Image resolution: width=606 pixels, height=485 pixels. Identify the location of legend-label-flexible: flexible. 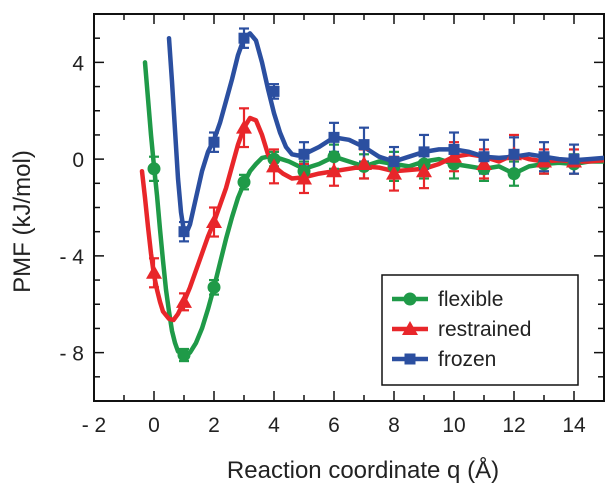
(470, 299).